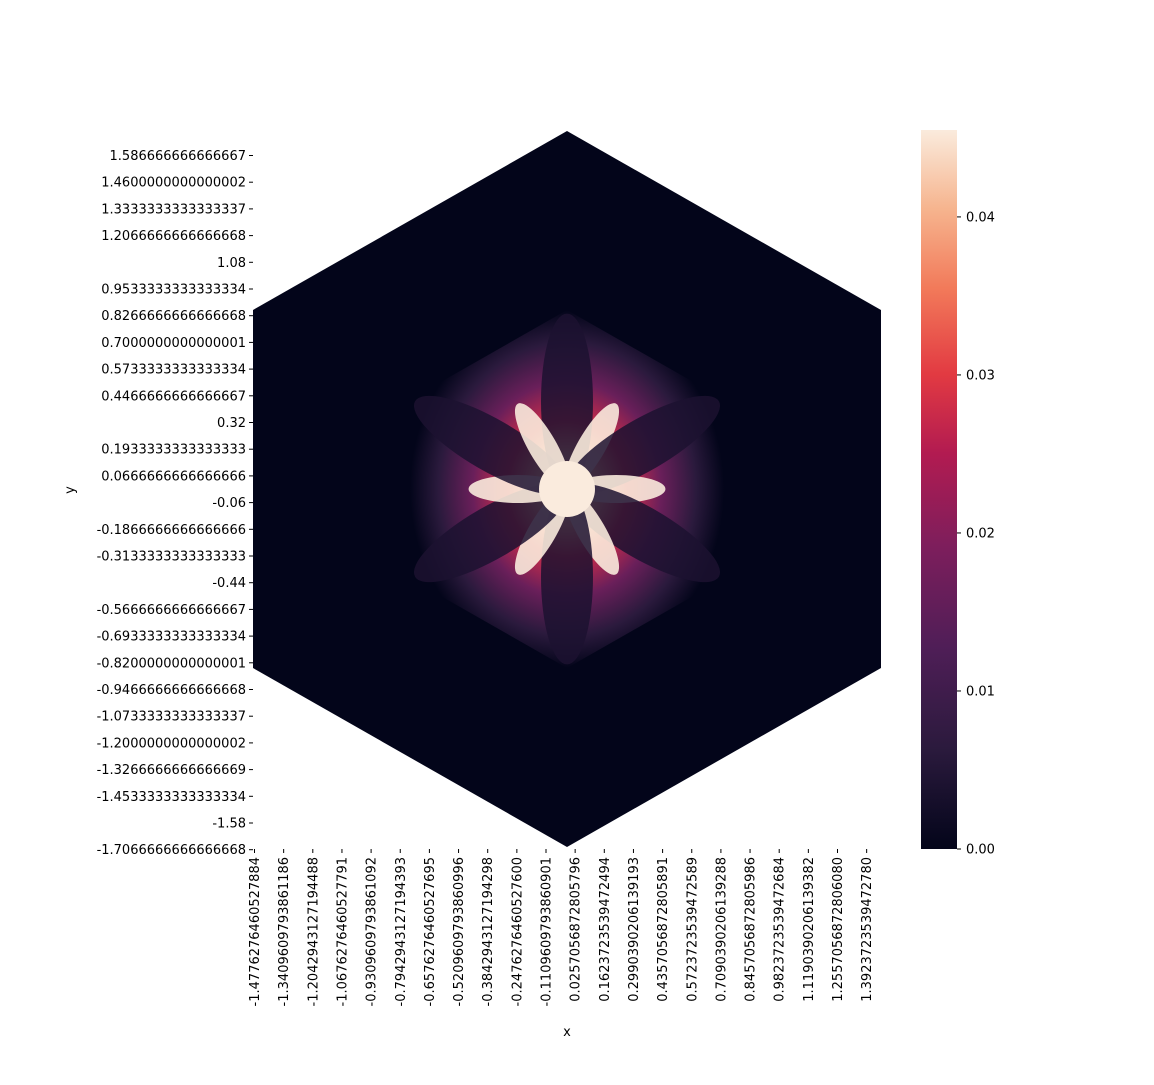  Describe the element at coordinates (576, 929) in the screenshot. I see `x-tick-label: 0.0257056872805796` at that location.